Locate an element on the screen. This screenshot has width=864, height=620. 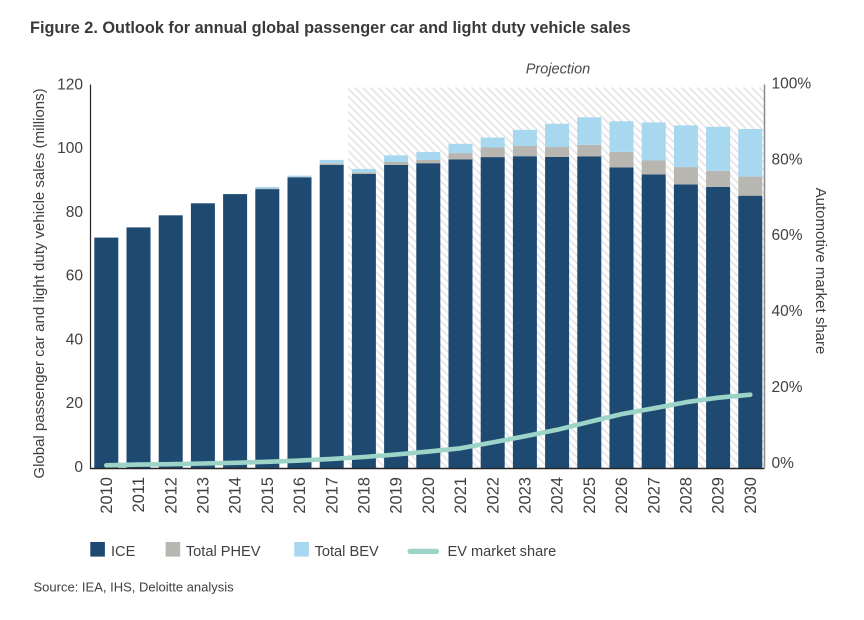
svg-text: 60% is located at coordinates (787, 235).